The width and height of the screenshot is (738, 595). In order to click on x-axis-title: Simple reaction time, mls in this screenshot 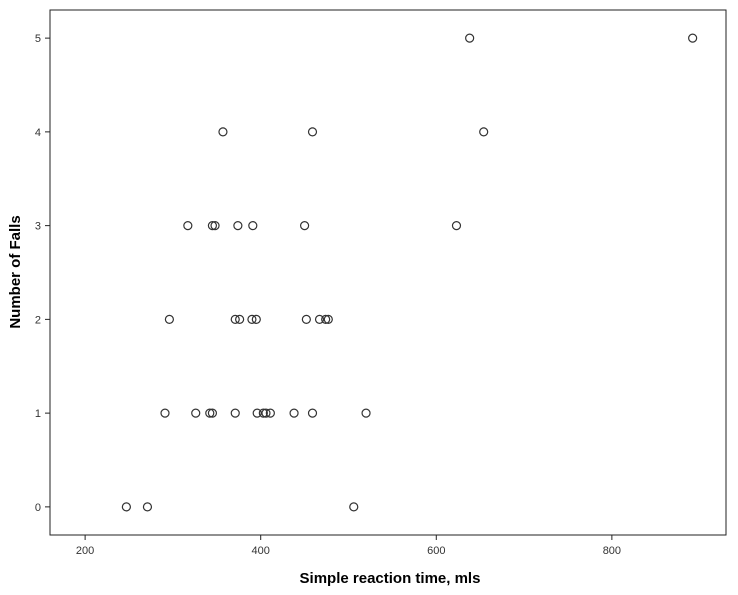, I will do `click(390, 578)`.